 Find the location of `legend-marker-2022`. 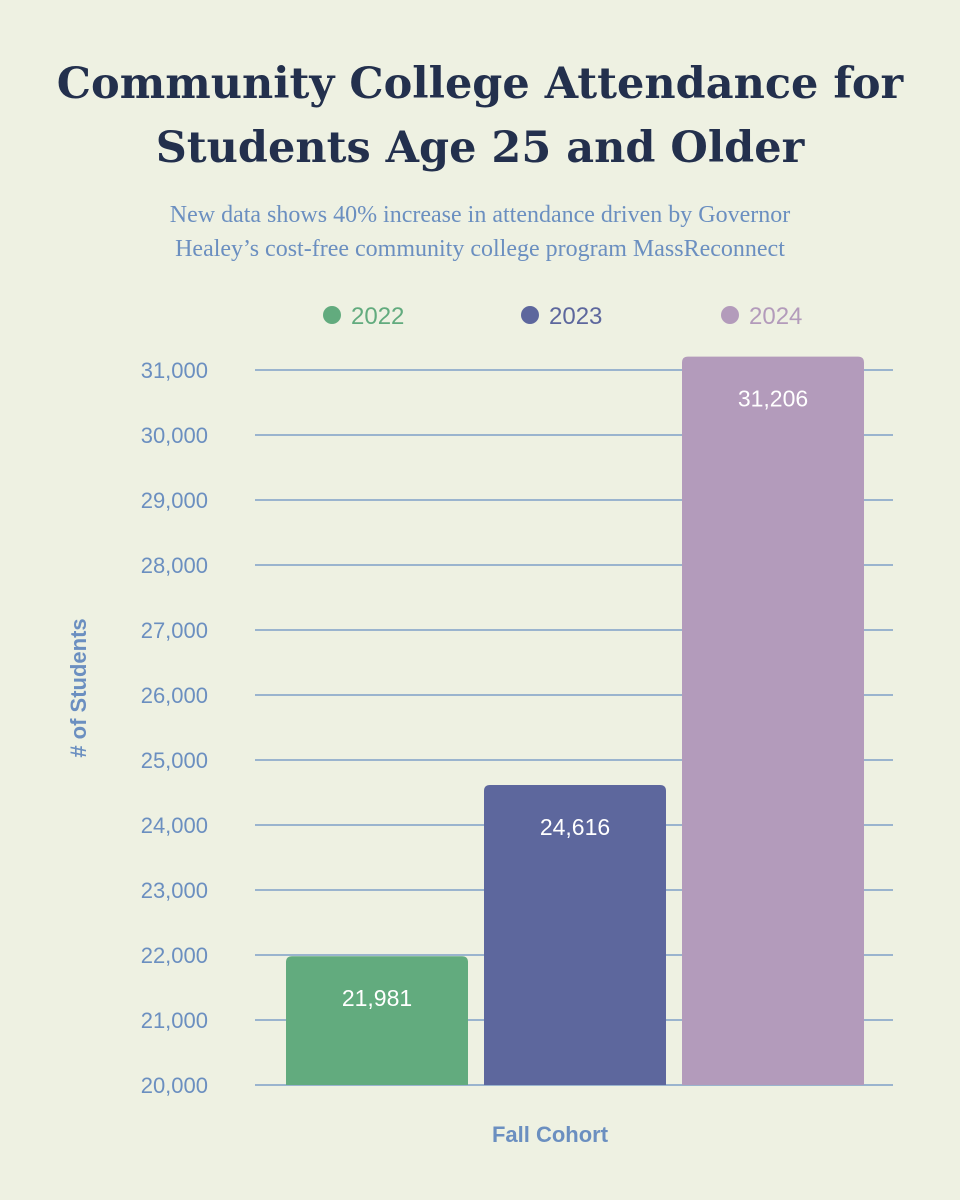

legend-marker-2022 is located at coordinates (332, 315).